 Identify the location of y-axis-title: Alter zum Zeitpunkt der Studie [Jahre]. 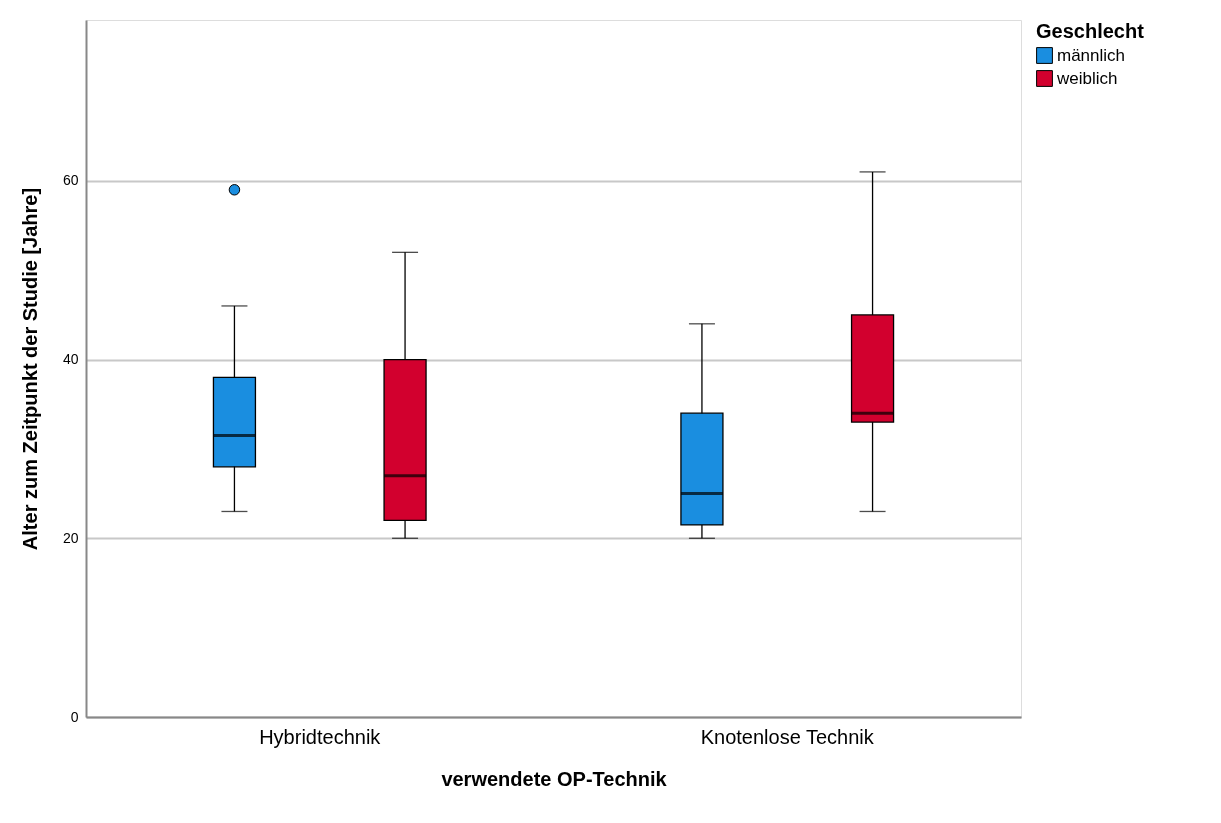
(29, 369).